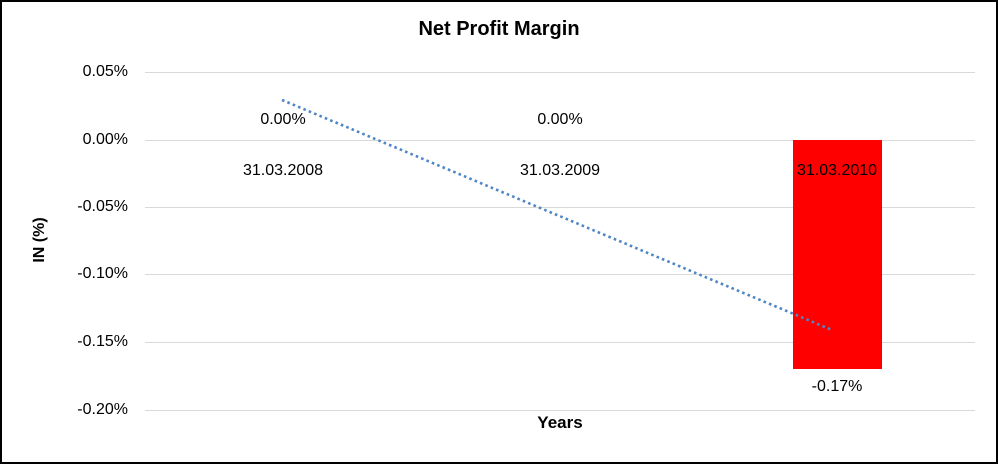 The width and height of the screenshot is (998, 464). I want to click on data-label-2009: 0.00%, so click(560, 119).